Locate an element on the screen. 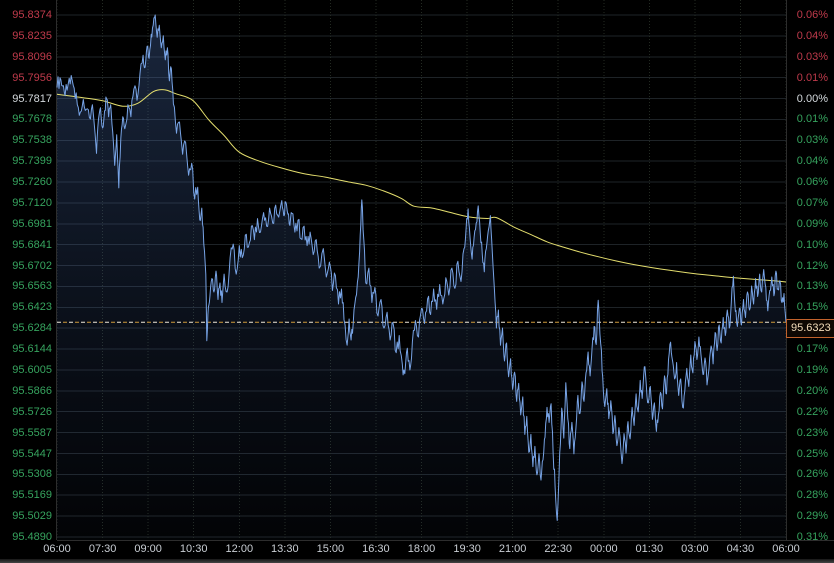 The image size is (834, 563). time-axis-label: 22:30 is located at coordinates (558, 549).